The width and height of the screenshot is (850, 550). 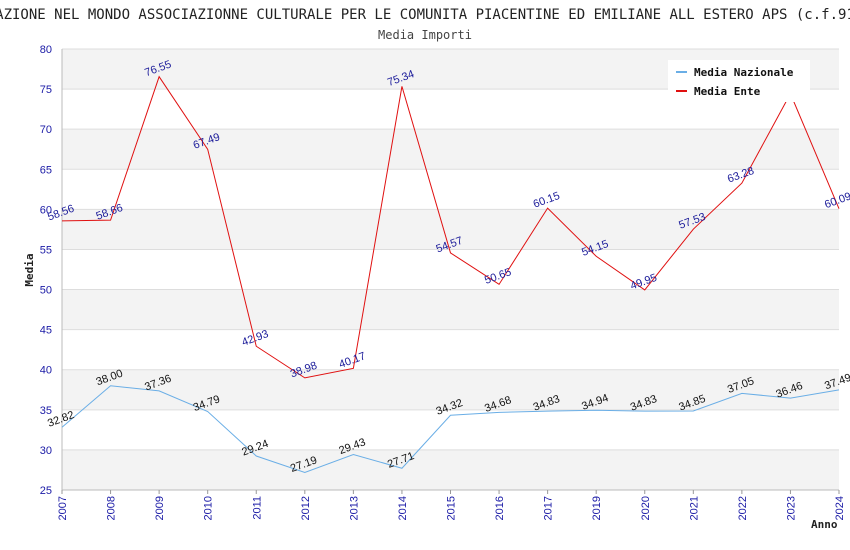 What do you see at coordinates (694, 508) in the screenshot?
I see `x-tick-label: 2021` at bounding box center [694, 508].